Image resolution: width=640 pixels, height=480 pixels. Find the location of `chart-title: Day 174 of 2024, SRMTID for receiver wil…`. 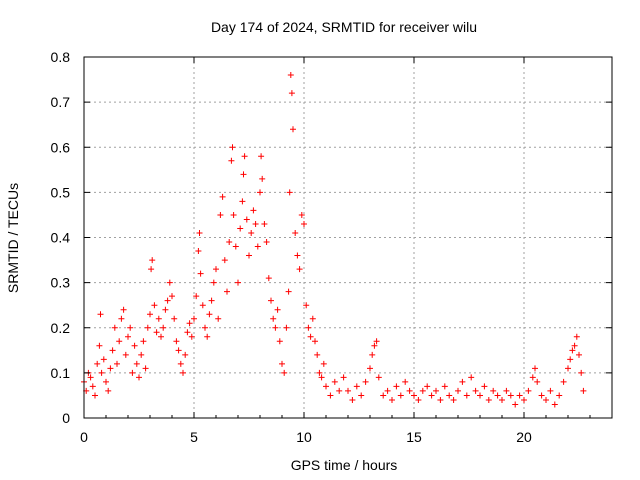

chart-title: Day 174 of 2024, SRMTID for receiver wil… is located at coordinates (344, 27).